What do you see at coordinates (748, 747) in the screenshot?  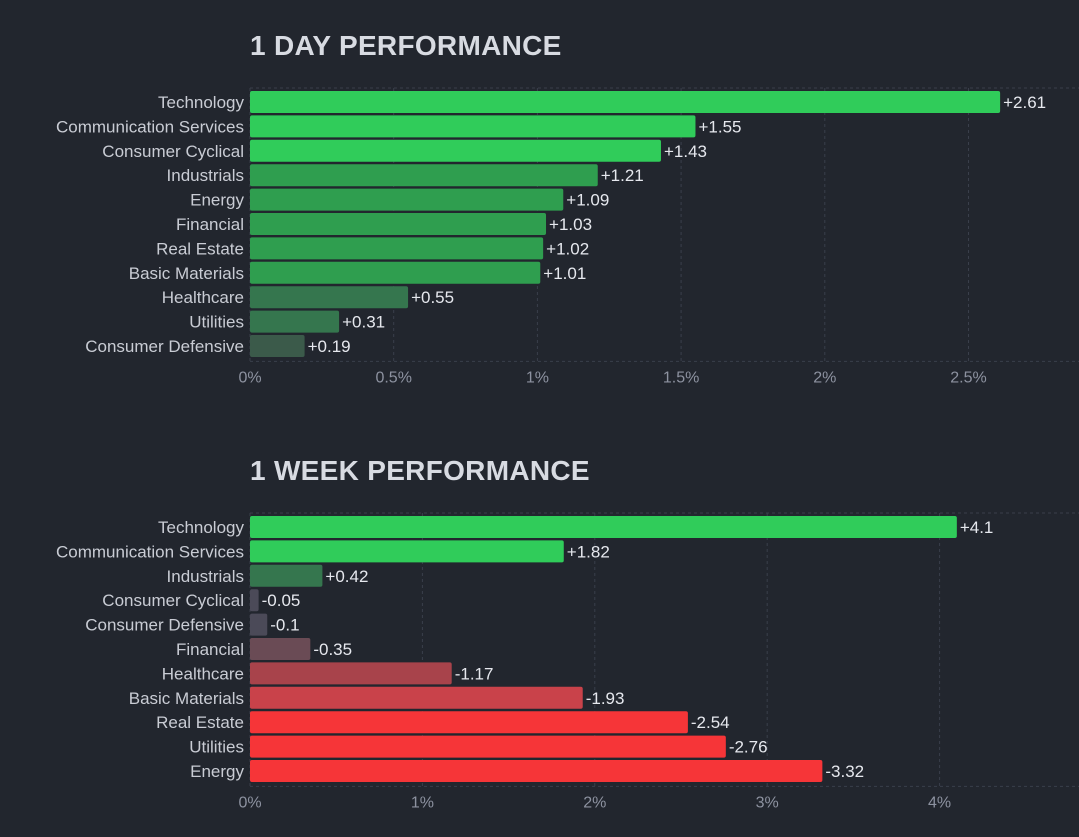 I see `value-label: -2.76` at bounding box center [748, 747].